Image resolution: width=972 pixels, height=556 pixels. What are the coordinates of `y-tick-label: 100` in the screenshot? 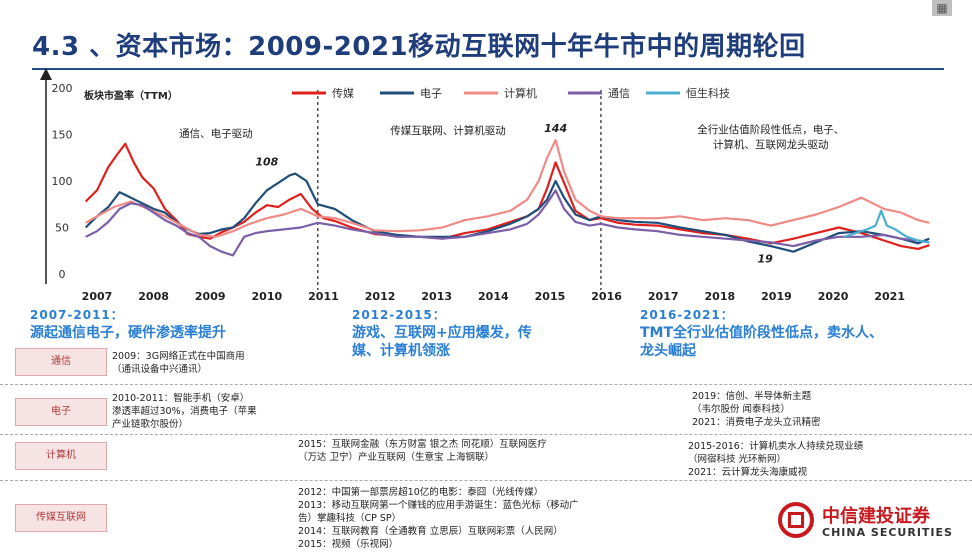 It's located at (62, 181).